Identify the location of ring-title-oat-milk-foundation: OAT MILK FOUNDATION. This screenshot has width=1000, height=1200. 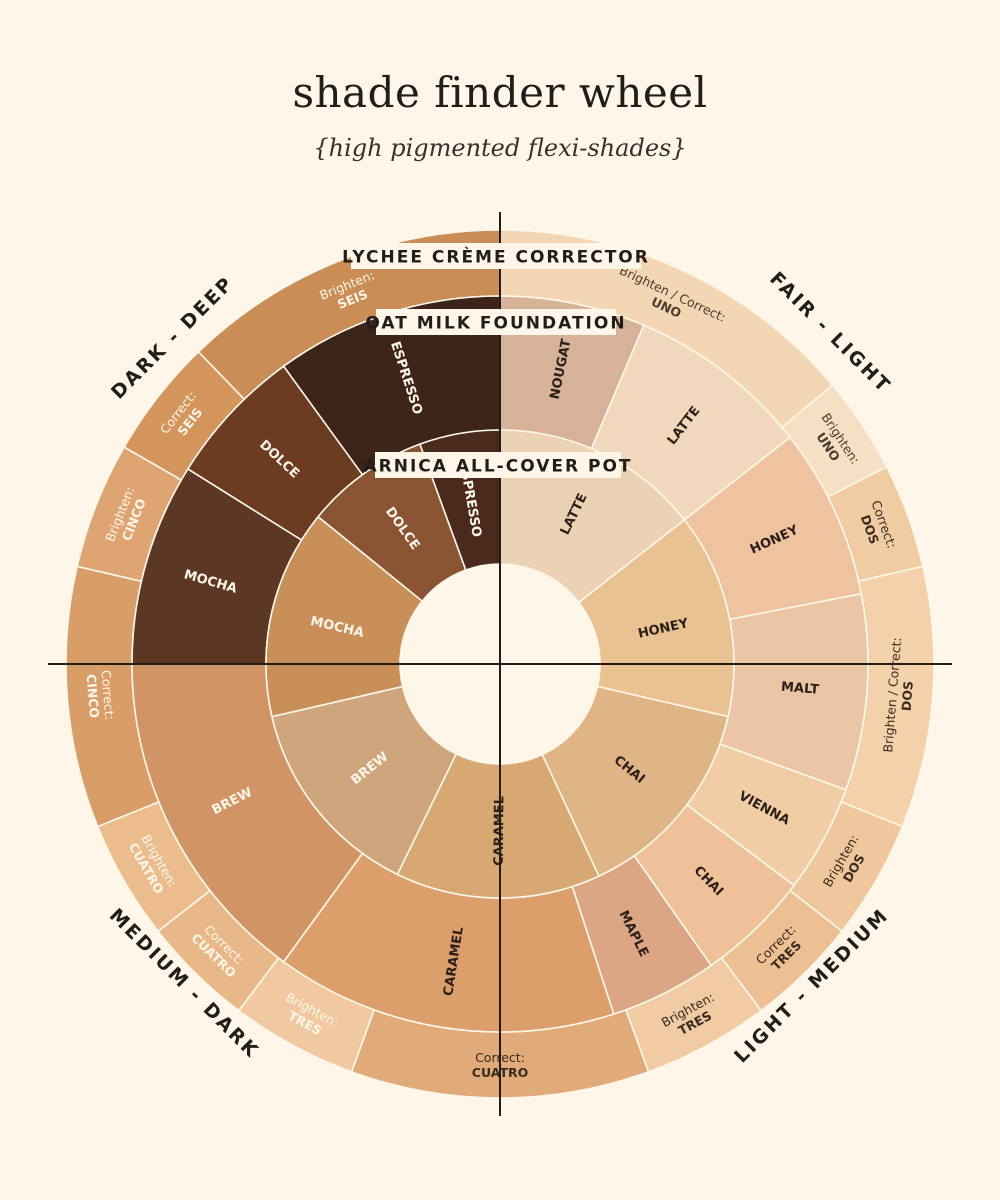
(495, 324).